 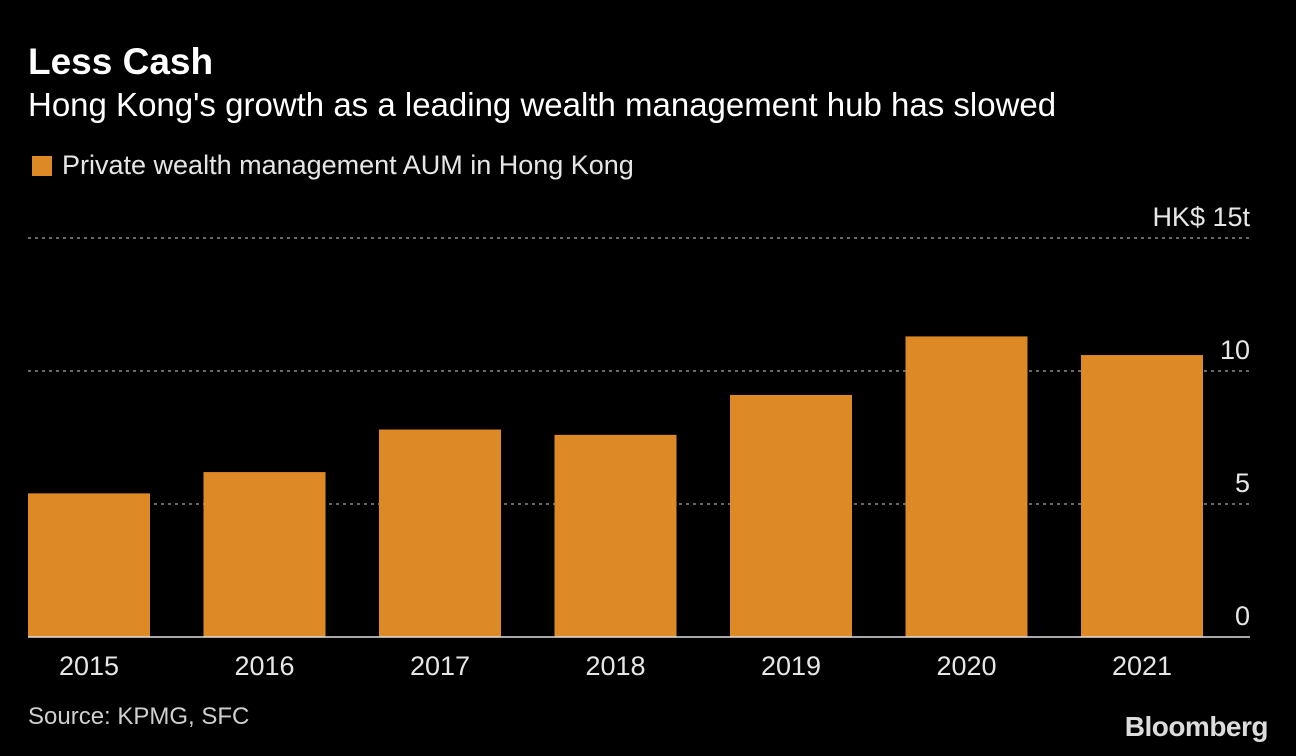 What do you see at coordinates (966, 486) in the screenshot?
I see `bar-2020` at bounding box center [966, 486].